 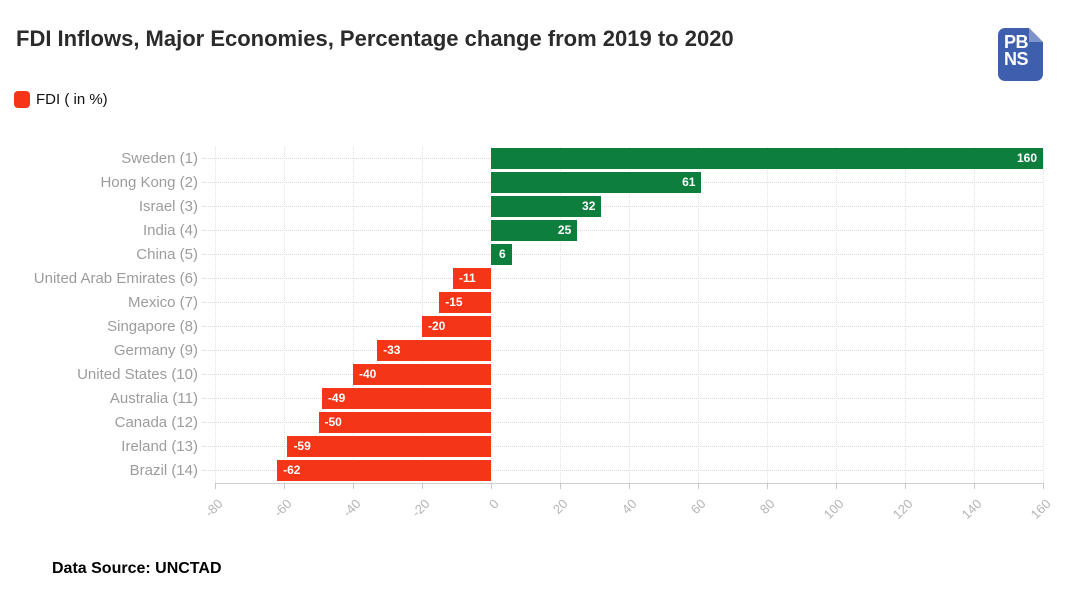 I want to click on bar: -50, so click(x=404, y=422).